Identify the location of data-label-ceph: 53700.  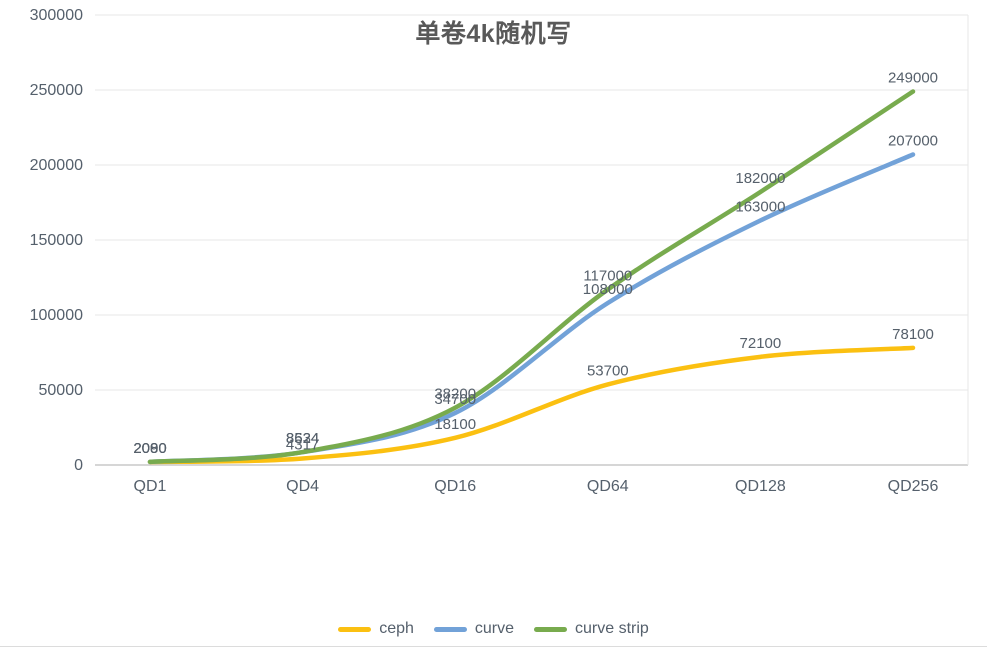
(608, 370).